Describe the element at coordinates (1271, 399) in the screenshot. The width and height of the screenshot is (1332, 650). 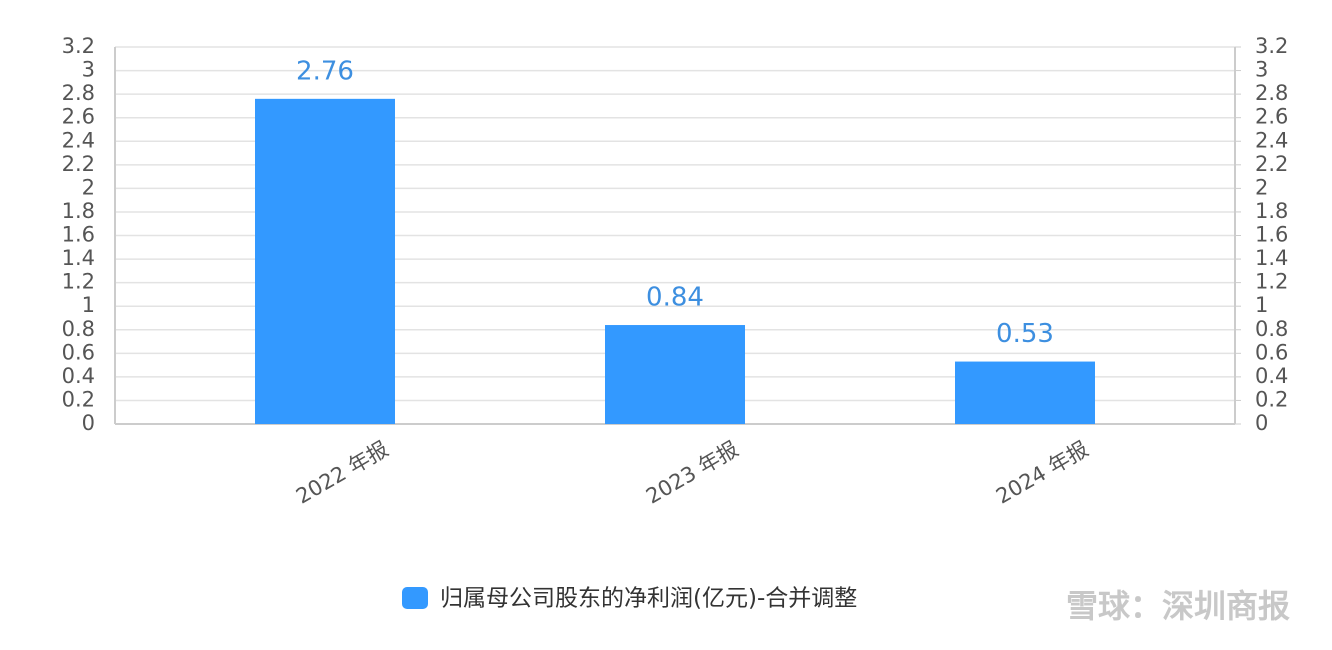
I see `y2-tick-label: 0.2` at that location.